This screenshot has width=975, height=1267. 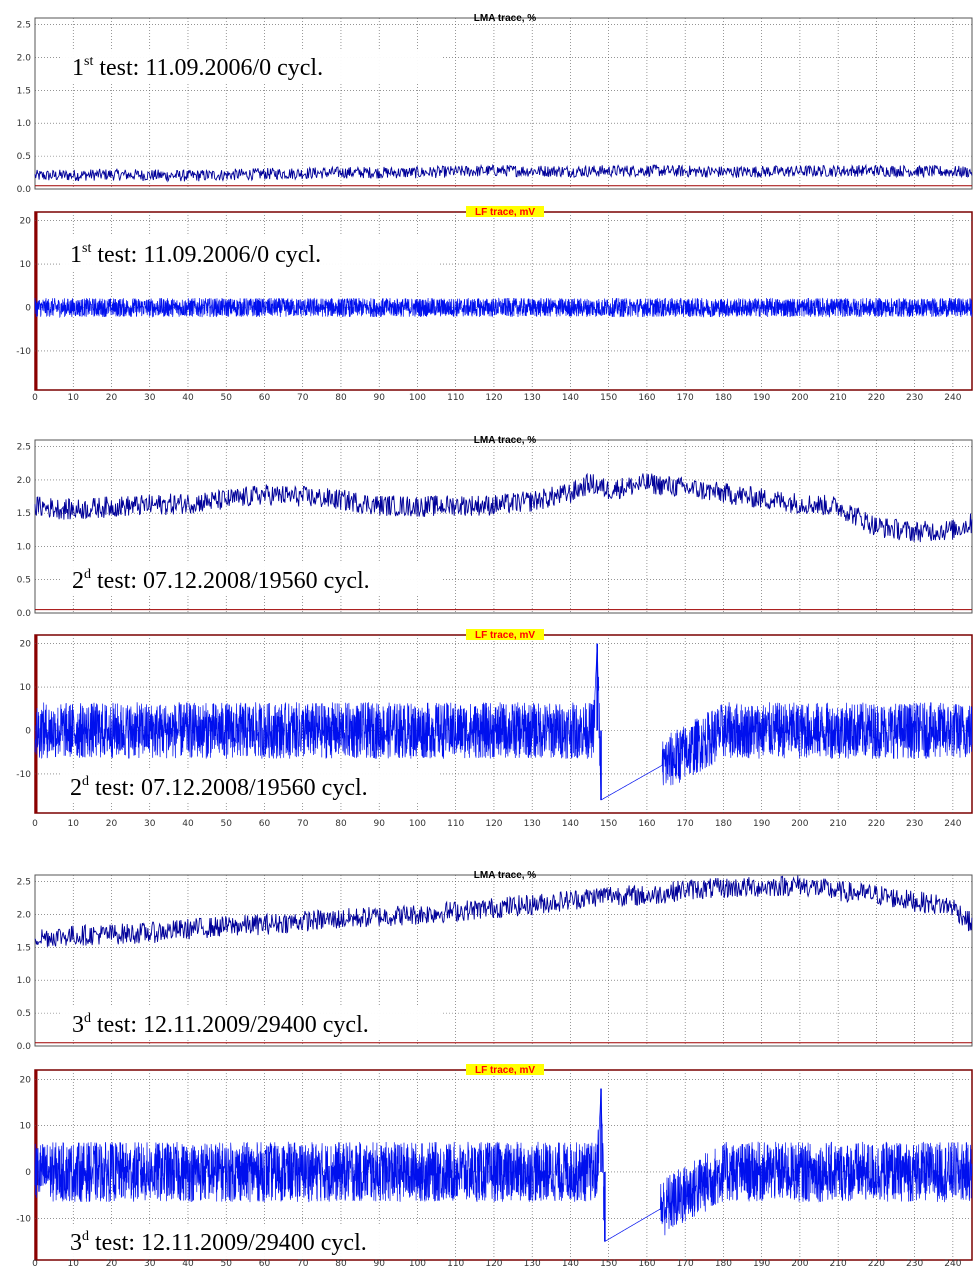 What do you see at coordinates (532, 824) in the screenshot?
I see `x-tick-label: 130` at bounding box center [532, 824].